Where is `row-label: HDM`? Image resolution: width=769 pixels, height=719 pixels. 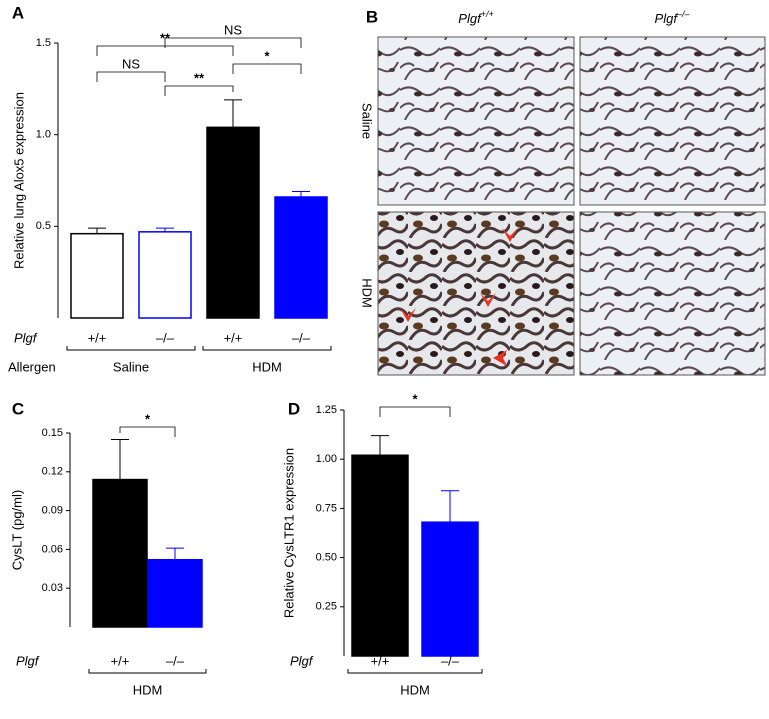
row-label: HDM is located at coordinates (367, 293).